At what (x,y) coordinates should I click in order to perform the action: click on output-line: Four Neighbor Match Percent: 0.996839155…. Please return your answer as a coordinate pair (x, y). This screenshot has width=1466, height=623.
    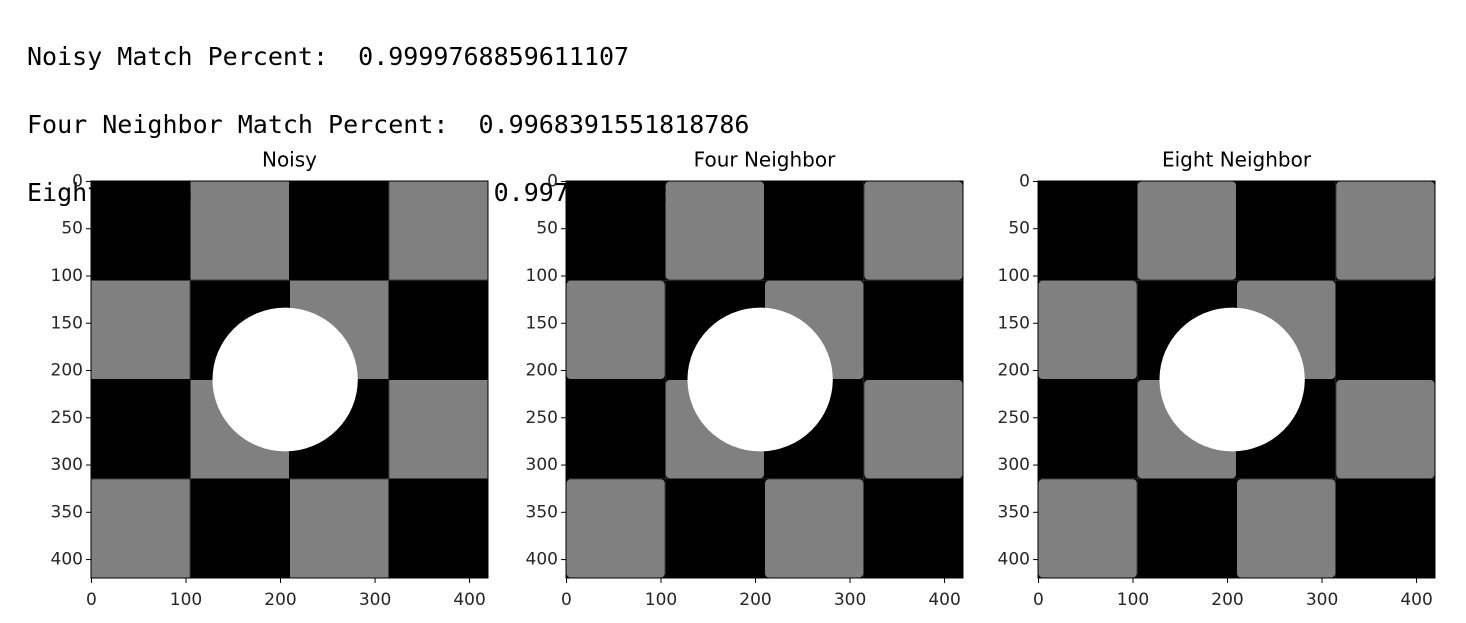
    Looking at the image, I should click on (388, 125).